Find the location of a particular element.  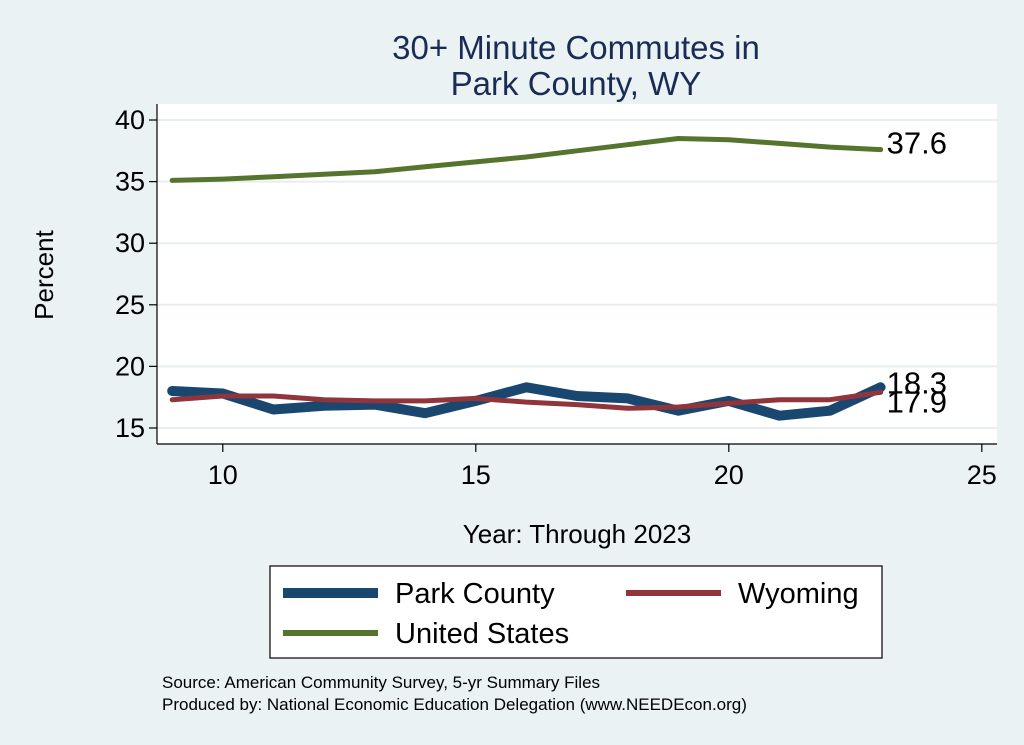

y-ticks: 15 20 25 30 35 40 is located at coordinates (136, 274).